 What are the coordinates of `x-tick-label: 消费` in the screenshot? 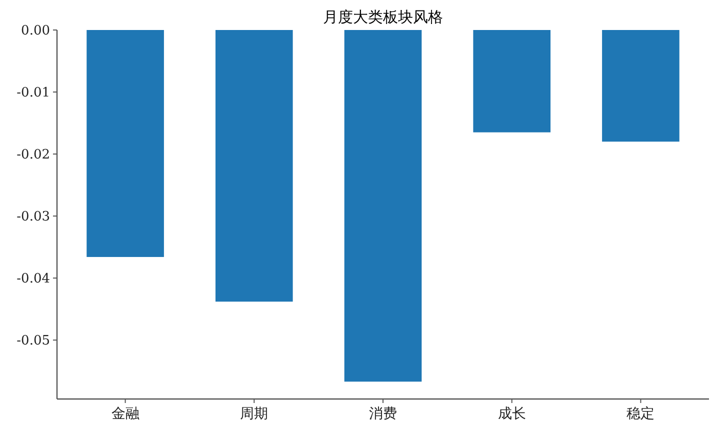 It's located at (383, 414).